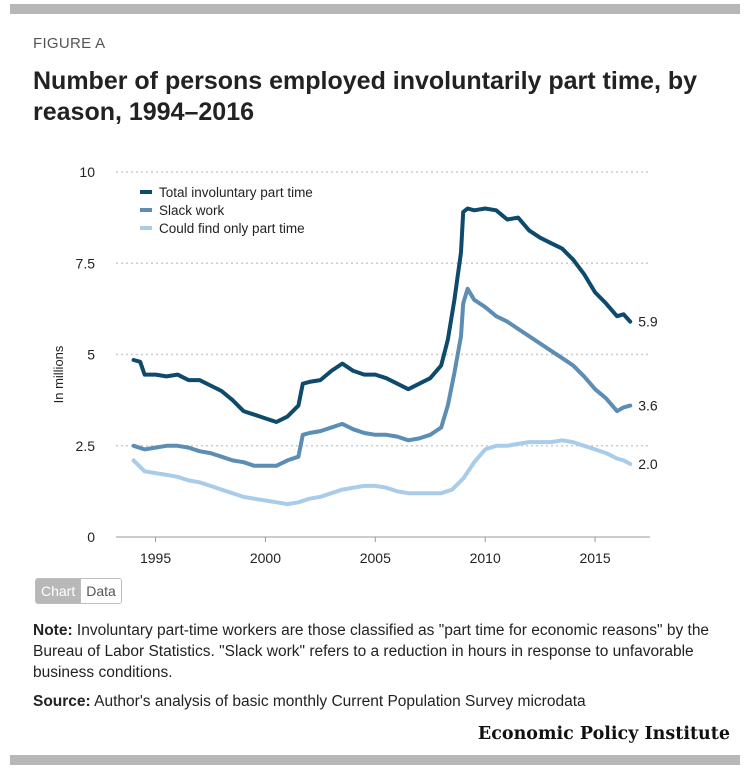 The width and height of the screenshot is (750, 769). Describe the element at coordinates (62, 701) in the screenshot. I see `source-label: Source:` at that location.